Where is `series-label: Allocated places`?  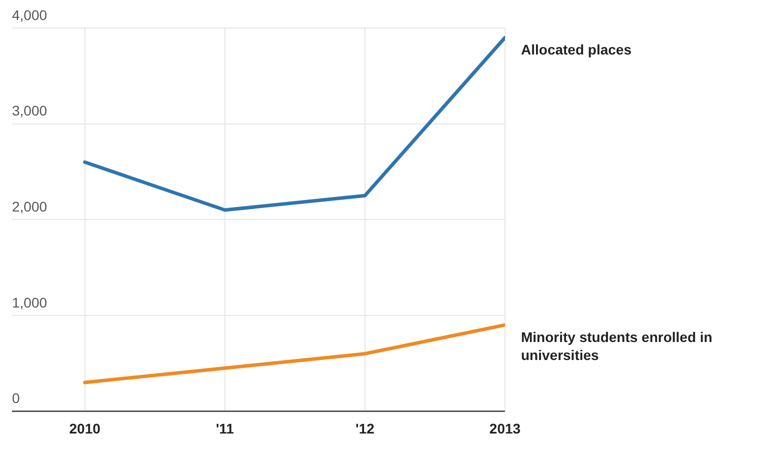 series-label: Allocated places is located at coordinates (576, 49).